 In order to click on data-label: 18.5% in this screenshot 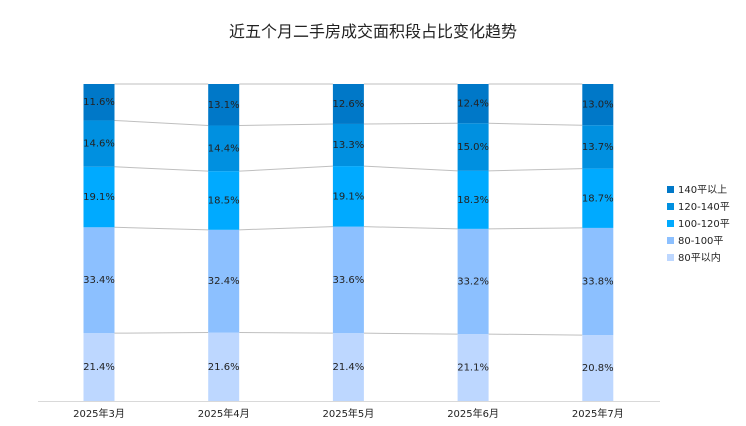, I will do `click(224, 200)`.